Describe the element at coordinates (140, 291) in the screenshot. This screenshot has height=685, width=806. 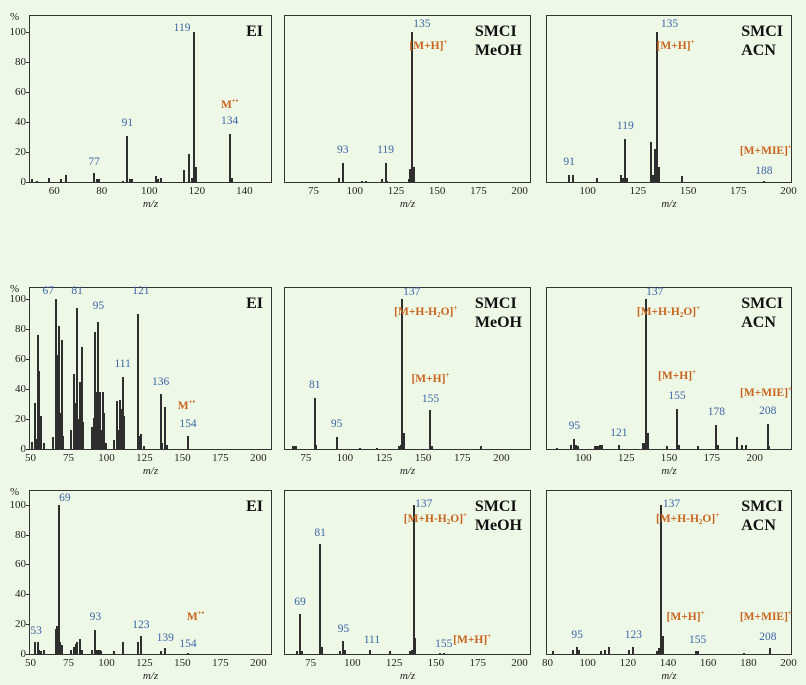
I see `mz-annotation: 121` at that location.